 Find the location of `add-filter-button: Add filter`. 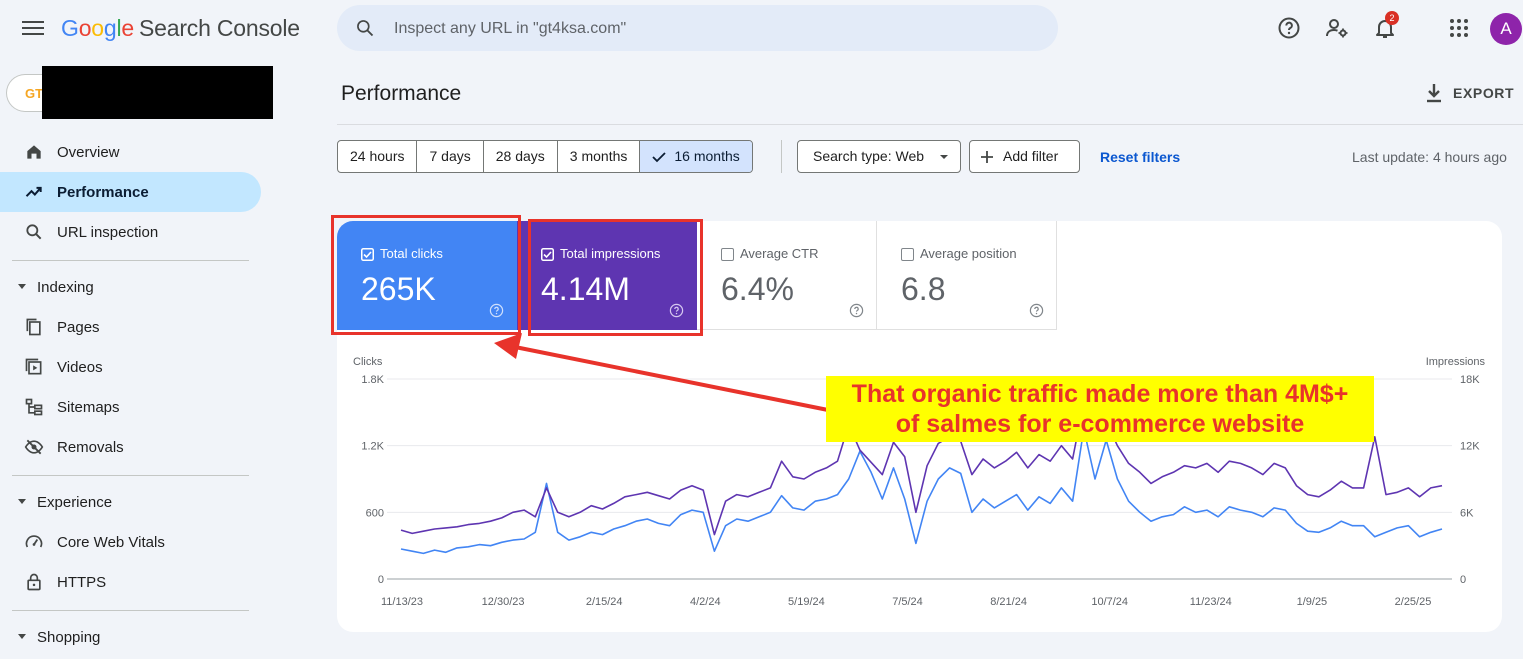

add-filter-button: Add filter is located at coordinates (1024, 156).